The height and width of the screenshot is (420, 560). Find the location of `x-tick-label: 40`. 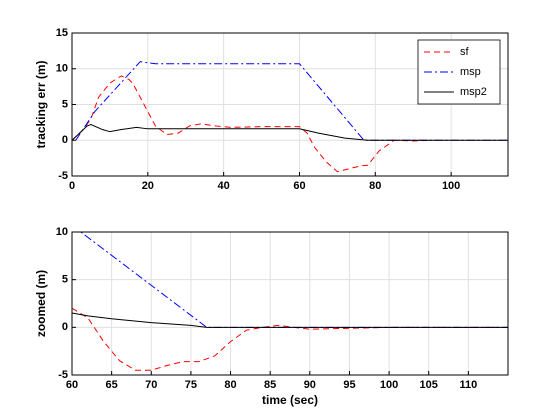

x-tick-label: 40 is located at coordinates (224, 186).